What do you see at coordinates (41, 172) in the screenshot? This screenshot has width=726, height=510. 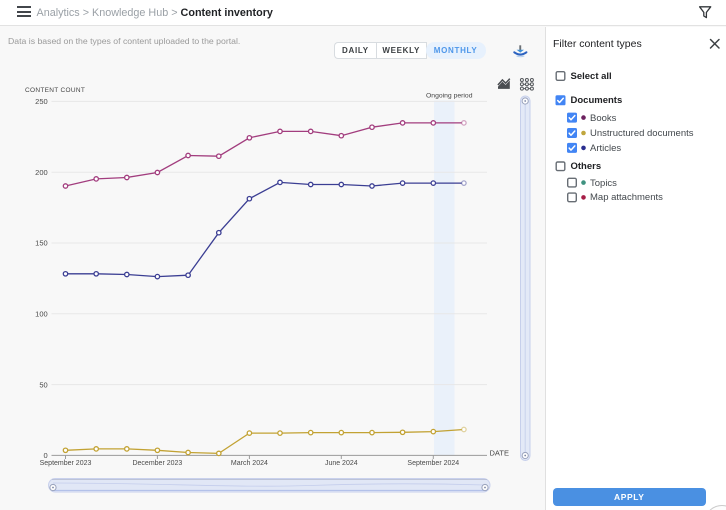 I see `svg-text: 200` at bounding box center [41, 172].